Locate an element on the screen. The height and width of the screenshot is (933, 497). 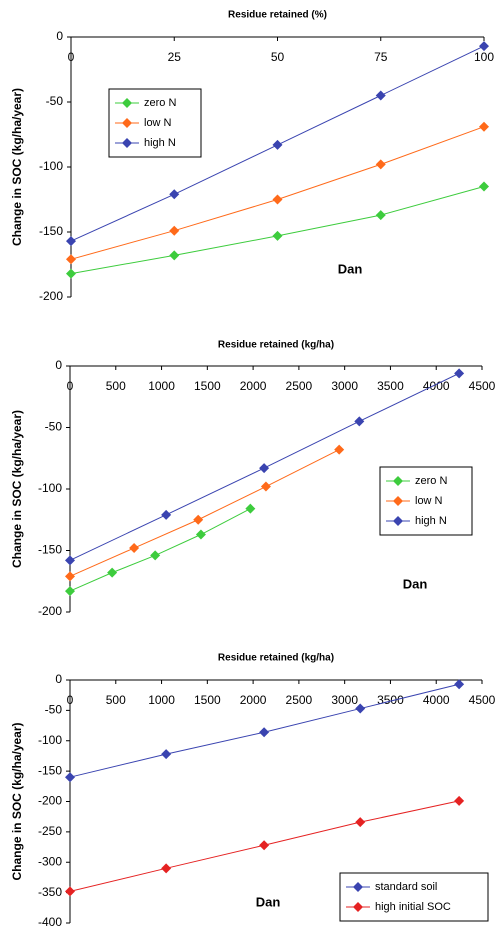
x-tick-label: 50 is located at coordinates (278, 57).